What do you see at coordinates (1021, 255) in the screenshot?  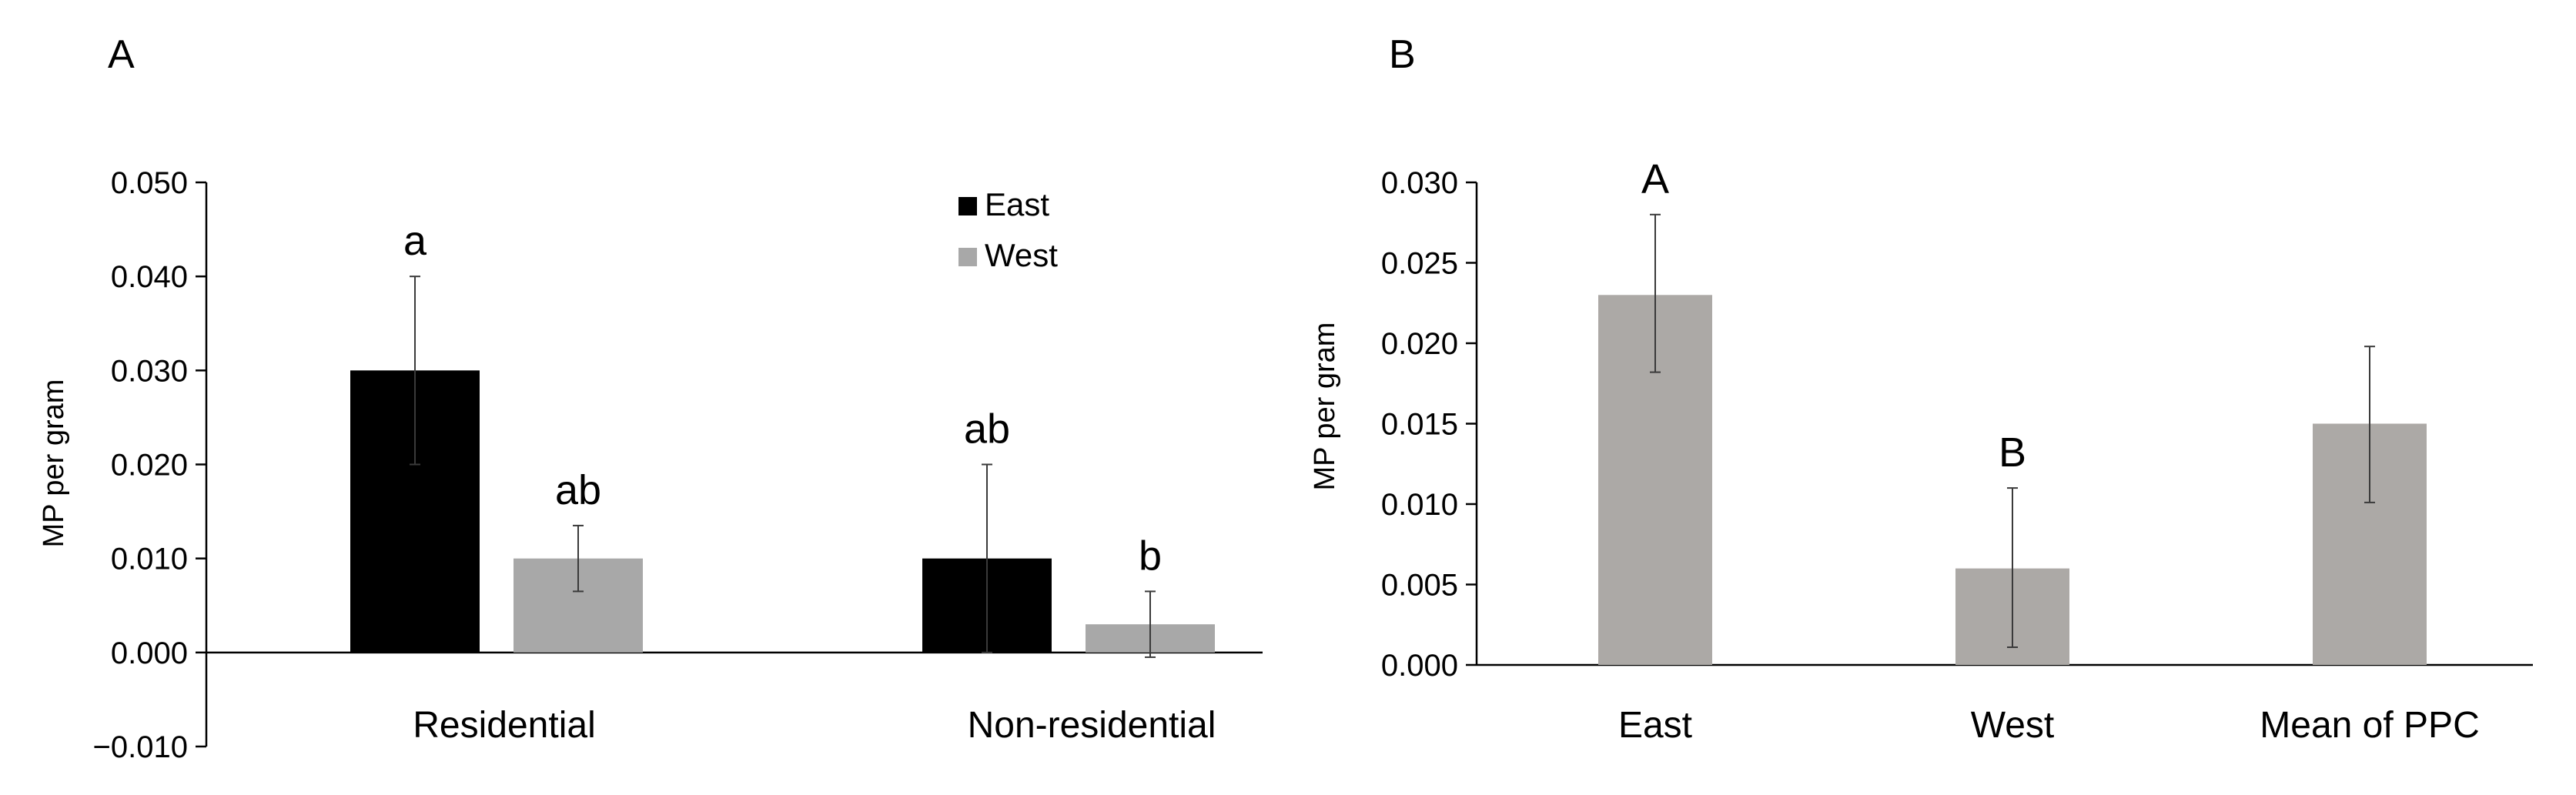 I see `panel-a-legend-label: West` at bounding box center [1021, 255].